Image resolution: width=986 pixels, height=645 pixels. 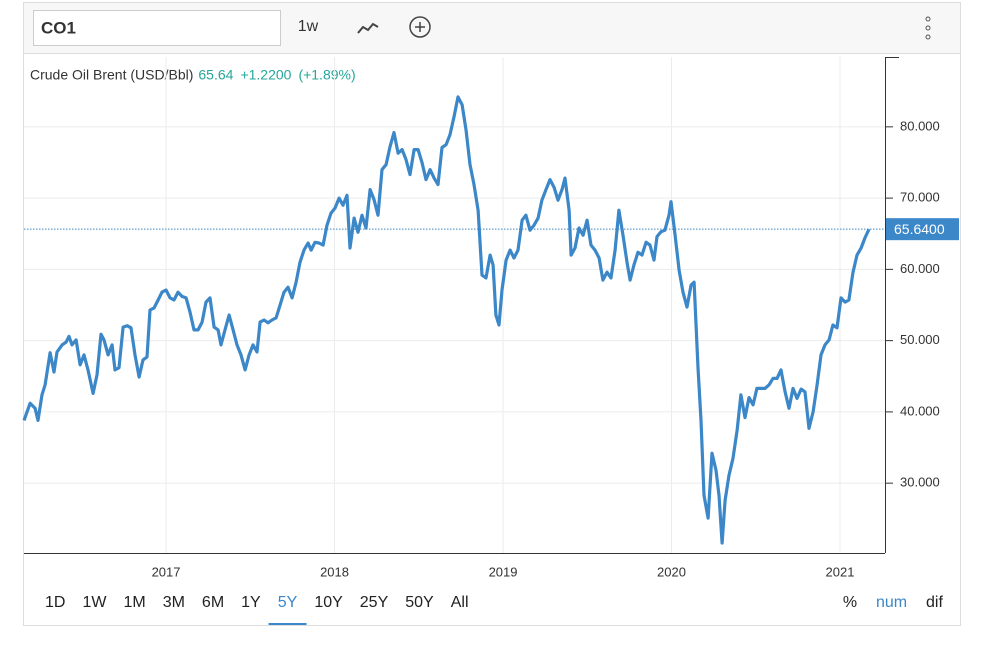 I want to click on y-tick-label: 70.000, so click(x=920, y=197).